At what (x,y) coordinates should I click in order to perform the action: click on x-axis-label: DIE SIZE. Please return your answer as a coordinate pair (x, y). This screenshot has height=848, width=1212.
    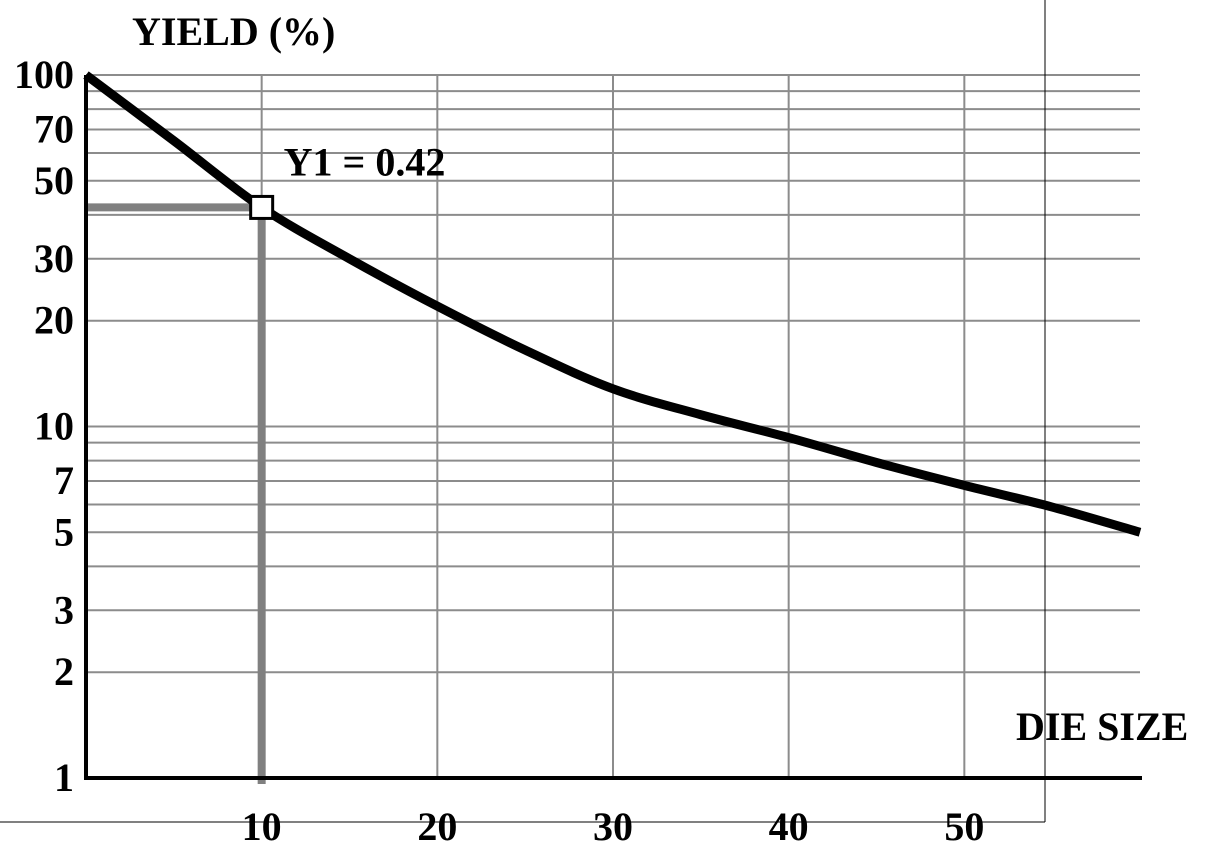
    Looking at the image, I should click on (1102, 726).